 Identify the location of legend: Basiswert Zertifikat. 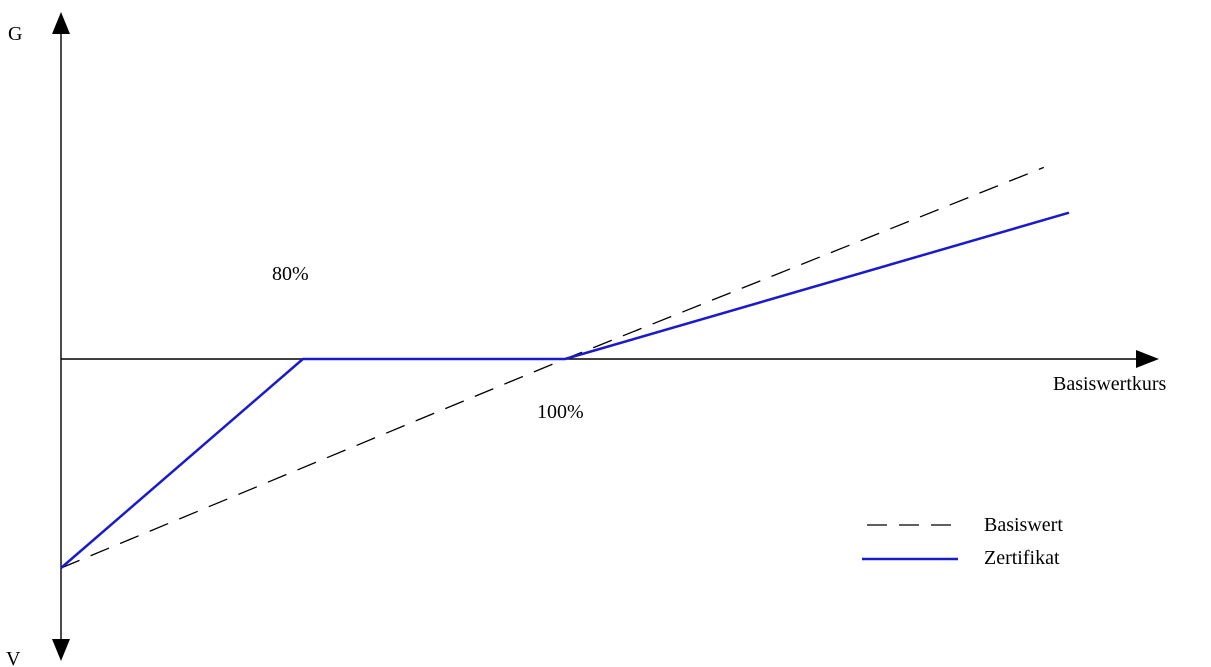
(962, 541).